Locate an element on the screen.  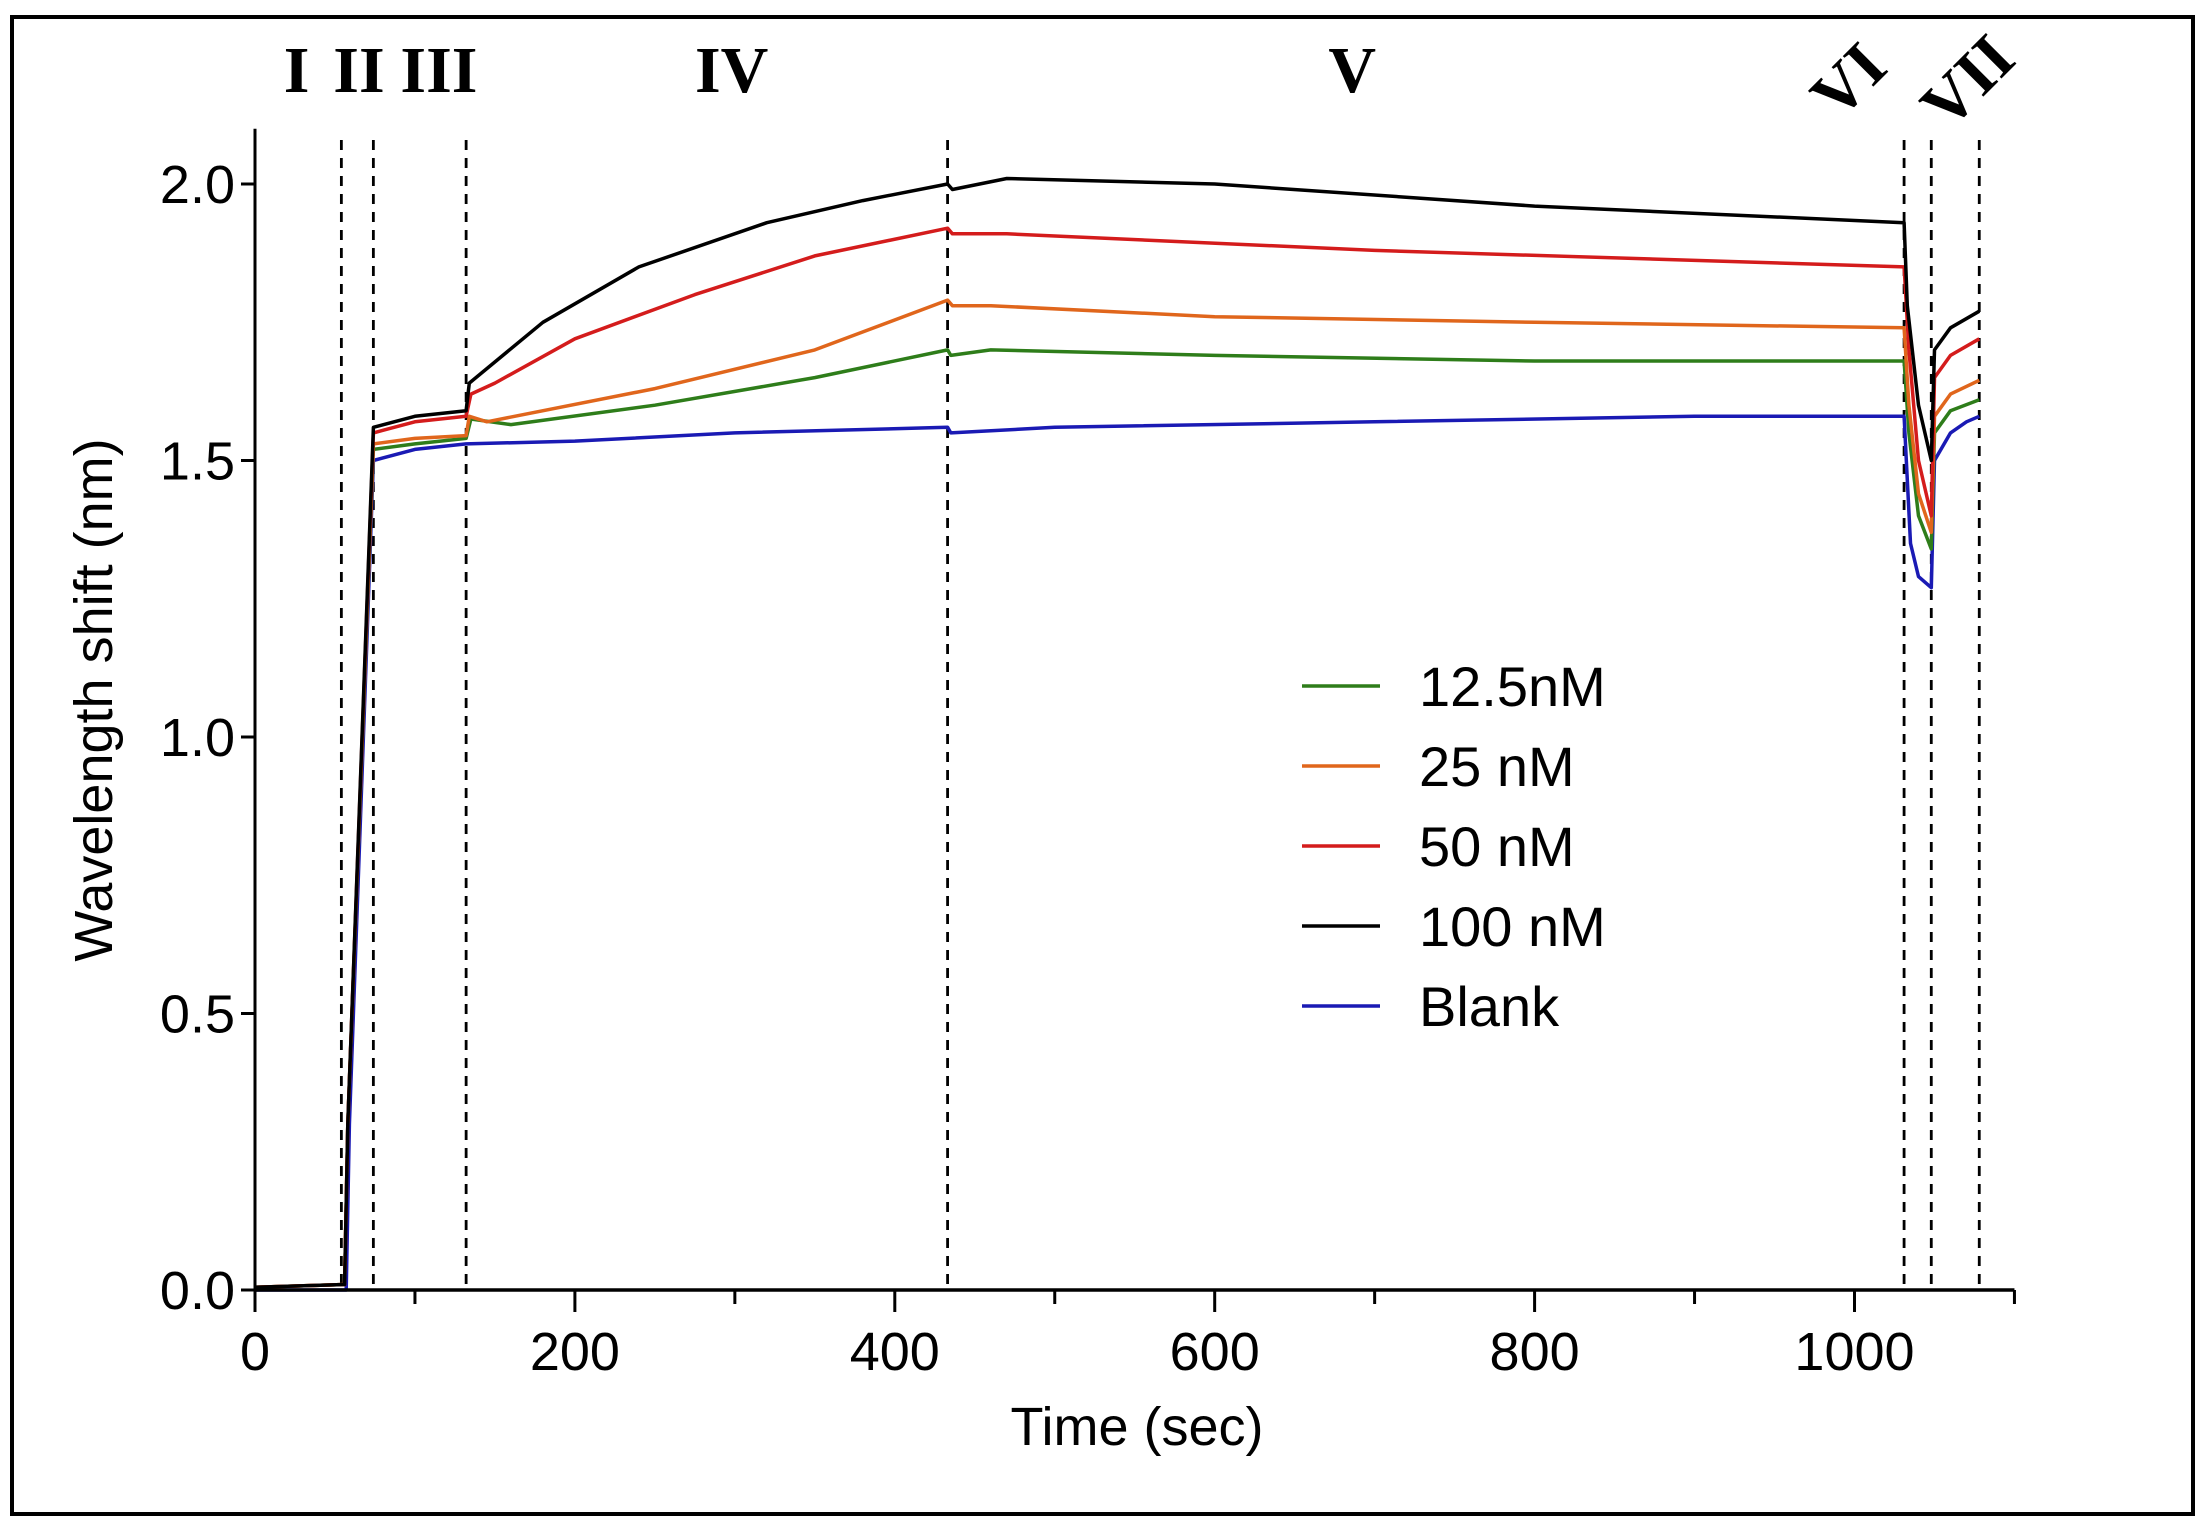
phase-label-VI: VI is located at coordinates (1848, 80).